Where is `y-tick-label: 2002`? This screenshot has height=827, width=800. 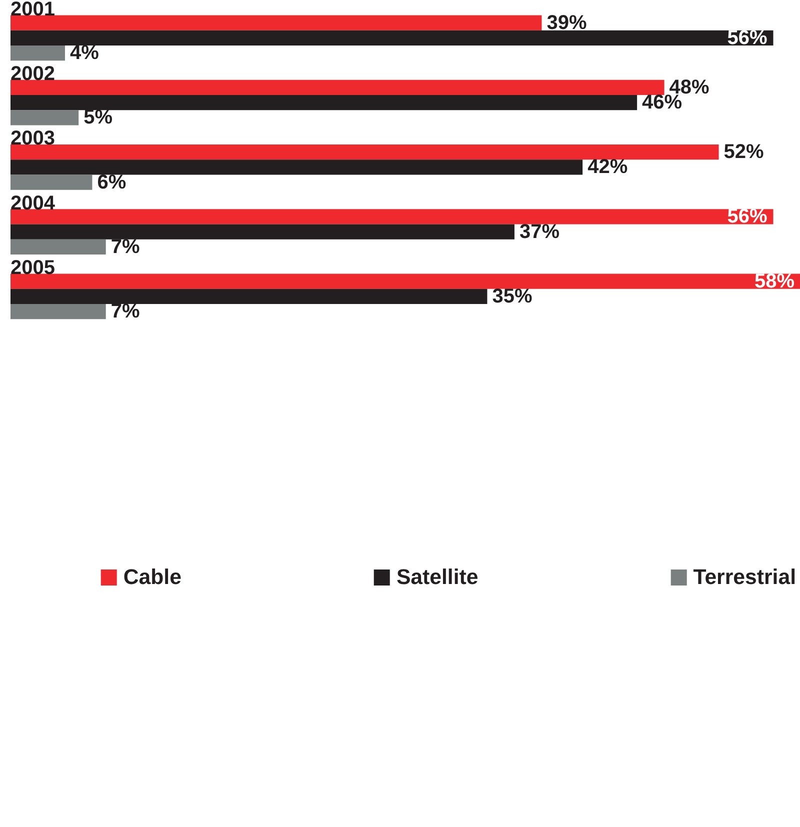 y-tick-label: 2002 is located at coordinates (32, 74).